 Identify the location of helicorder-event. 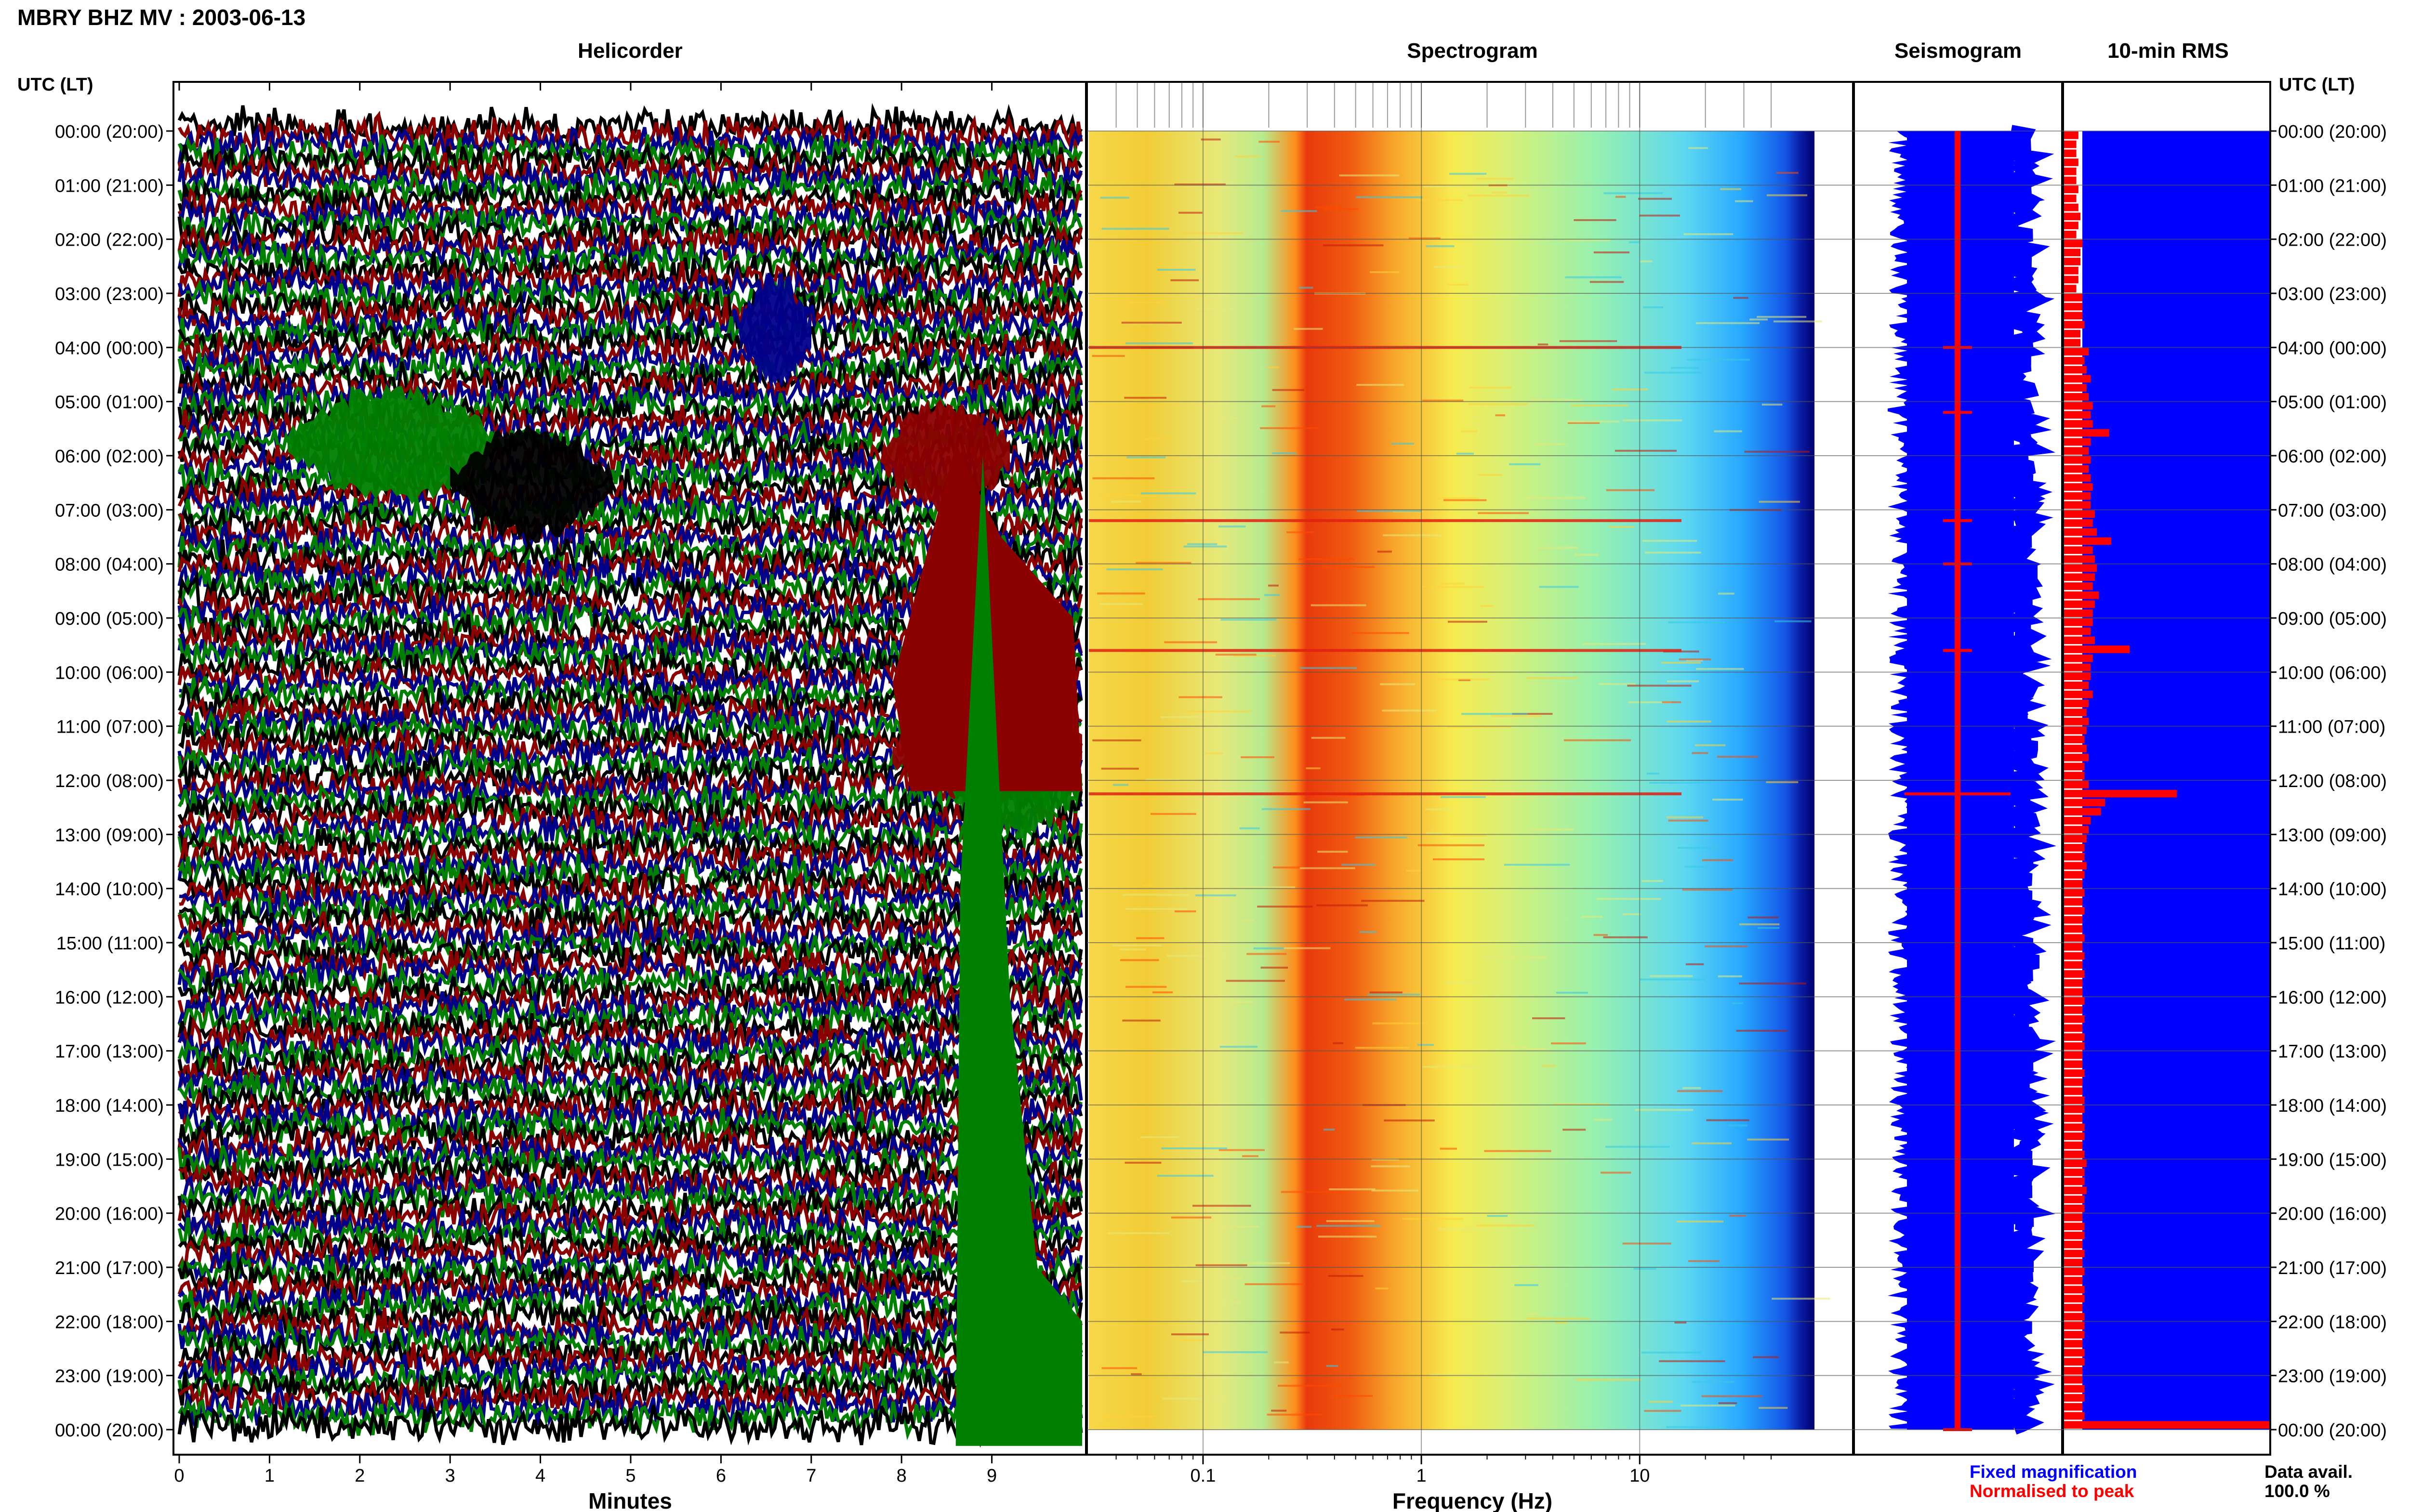
(775, 330).